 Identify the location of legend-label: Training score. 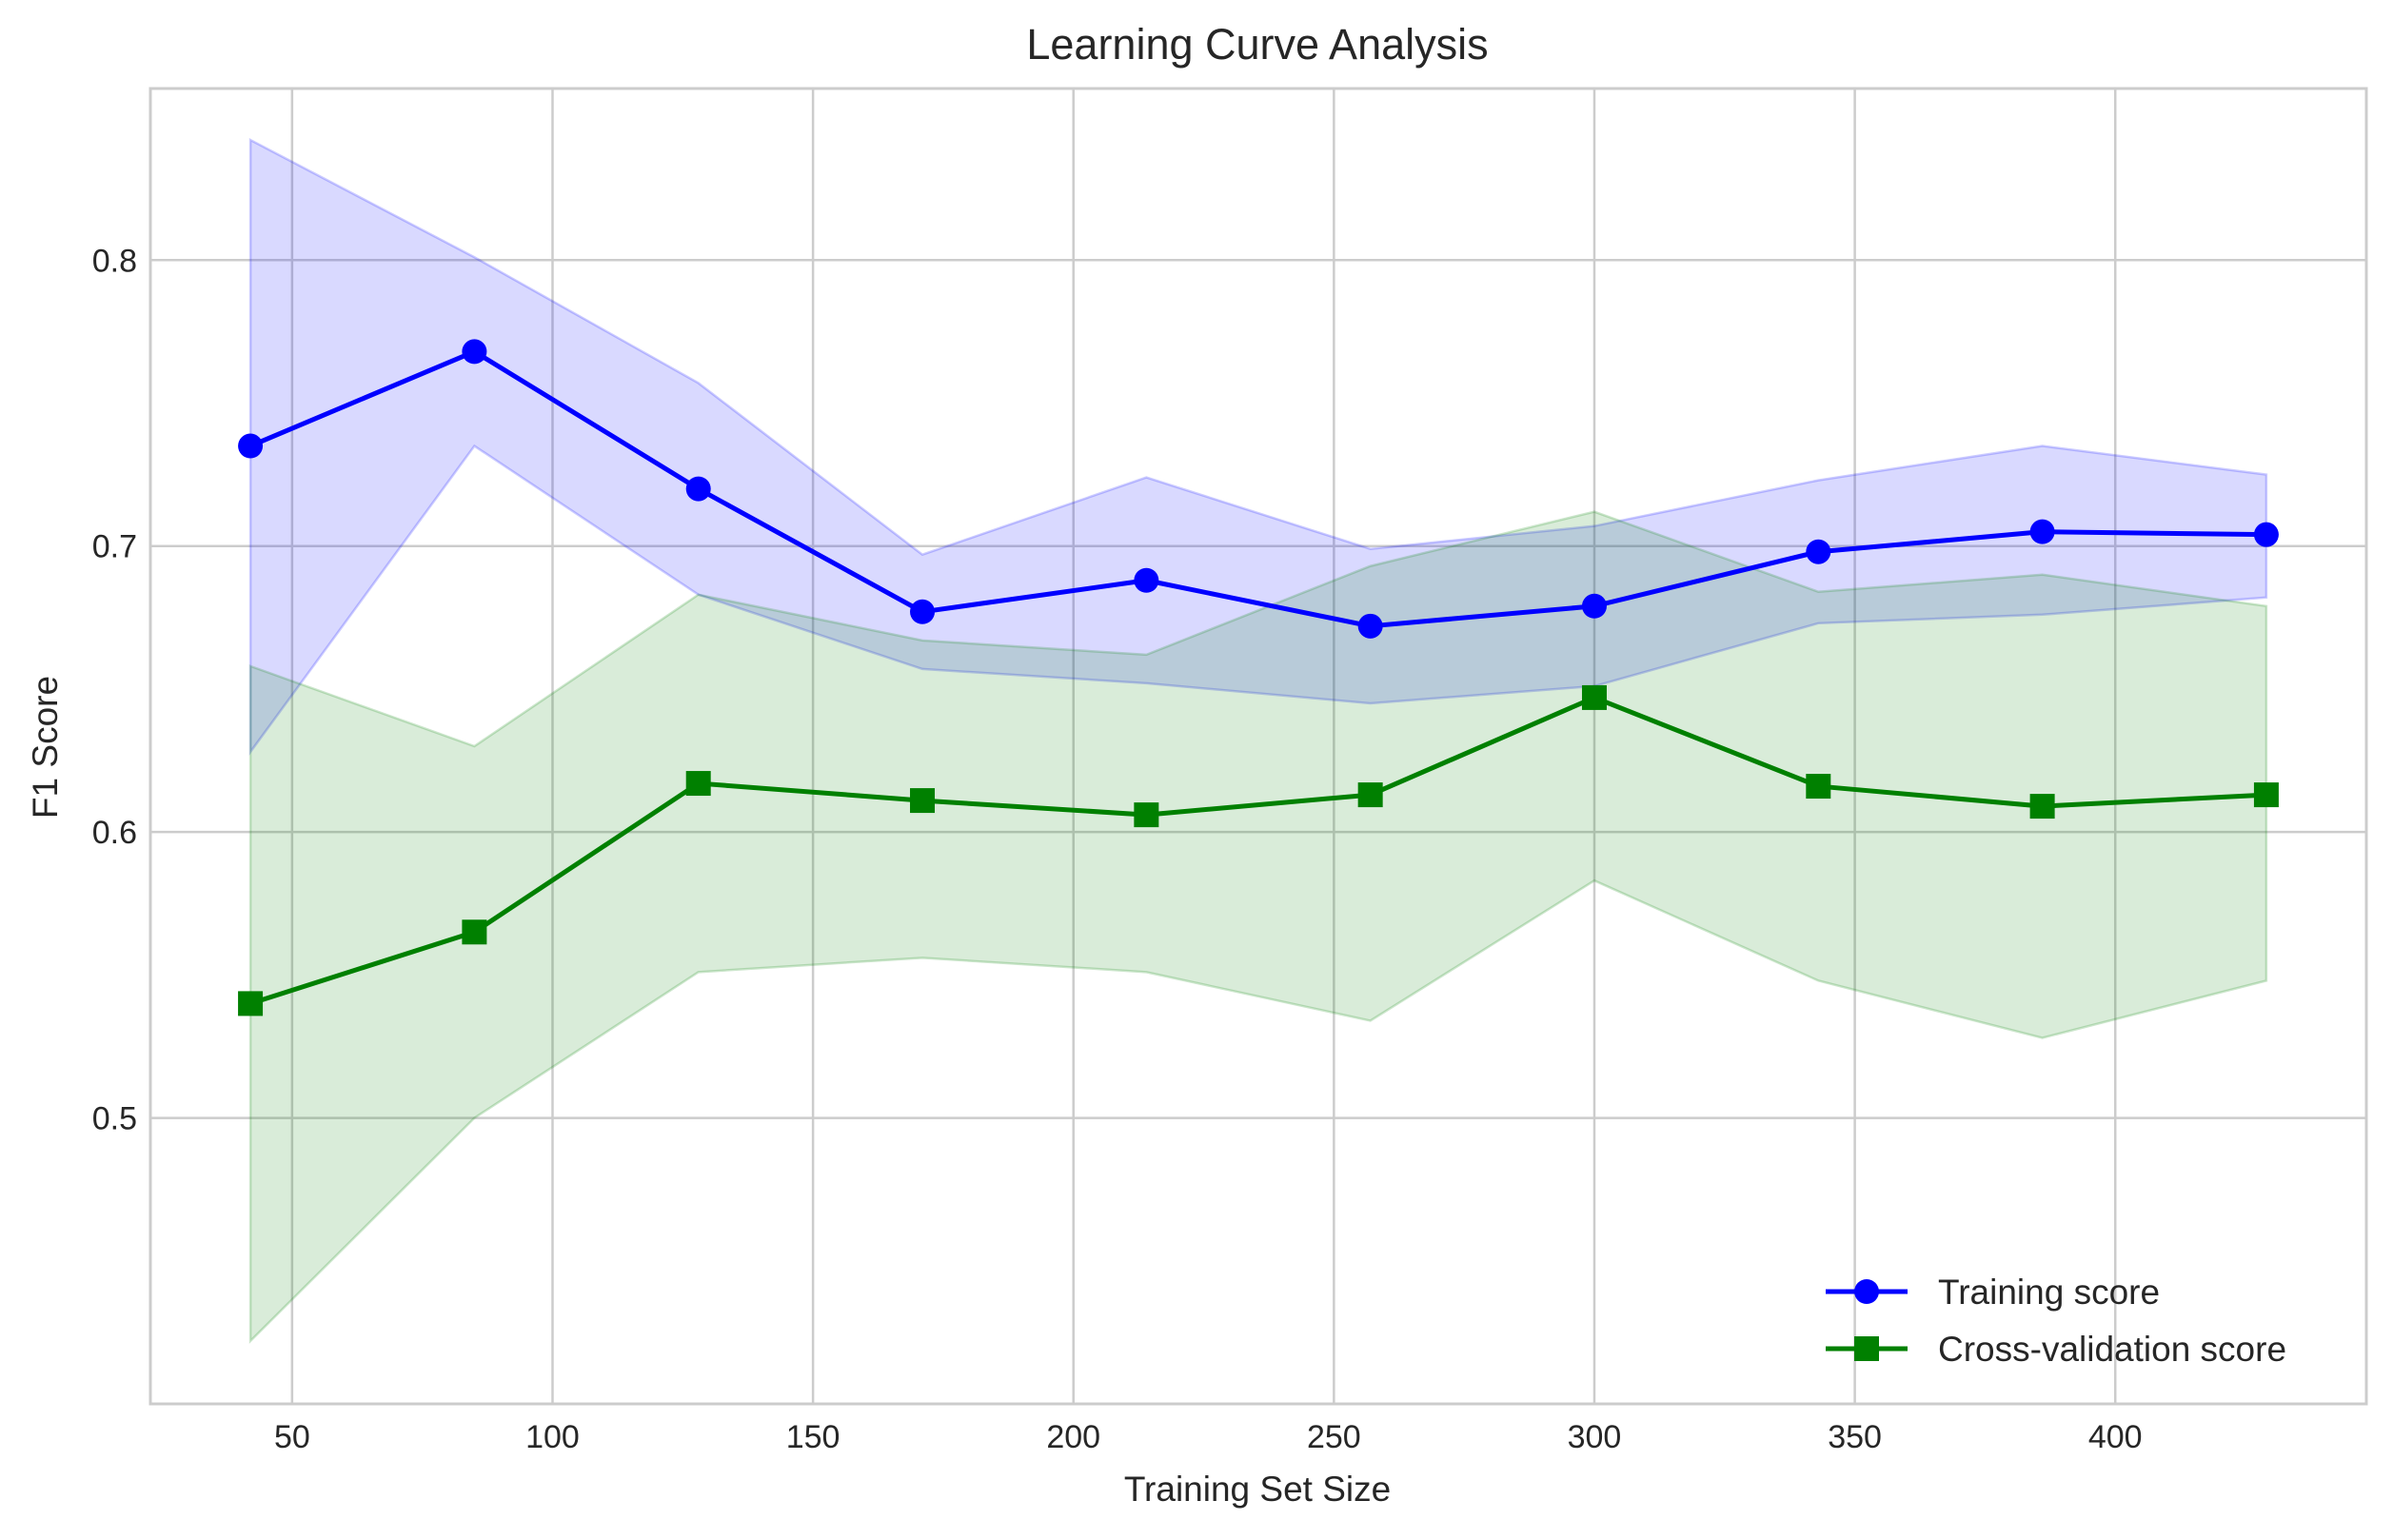
(2049, 1292).